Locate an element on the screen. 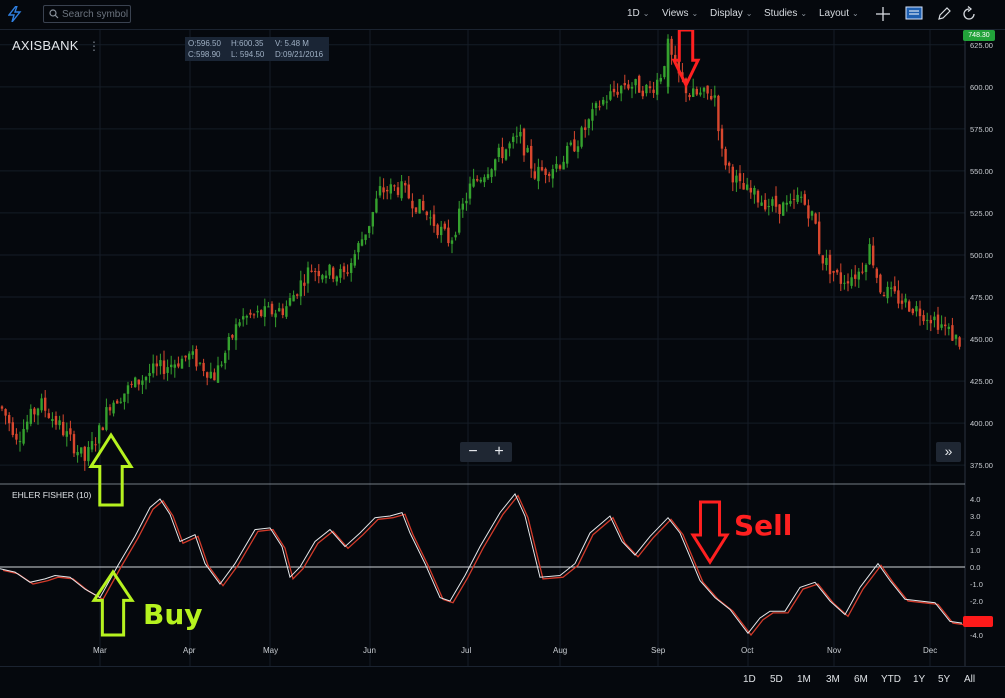 The image size is (1005, 698). more-options-icon: ⋮ is located at coordinates (94, 46).